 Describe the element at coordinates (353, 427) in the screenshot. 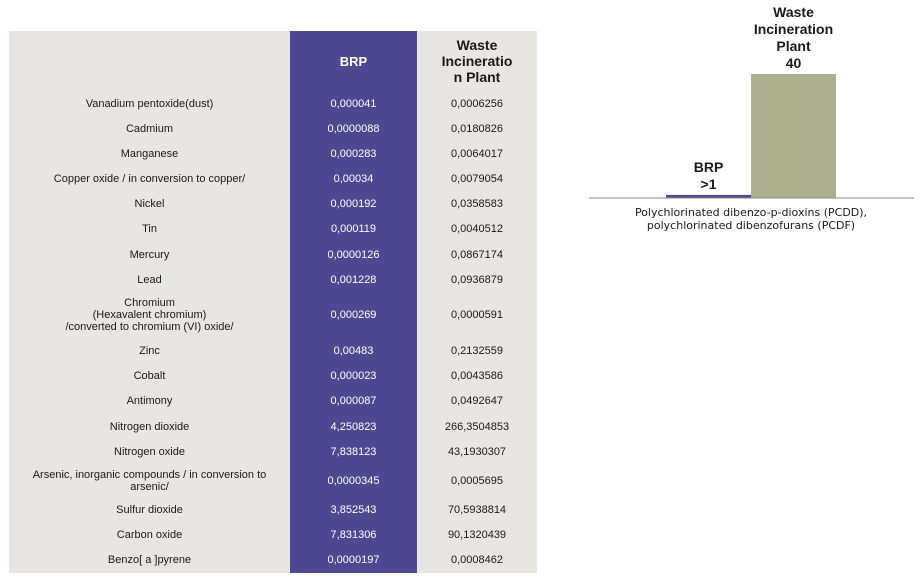

I see `brp-value-cell: 4,250823` at that location.